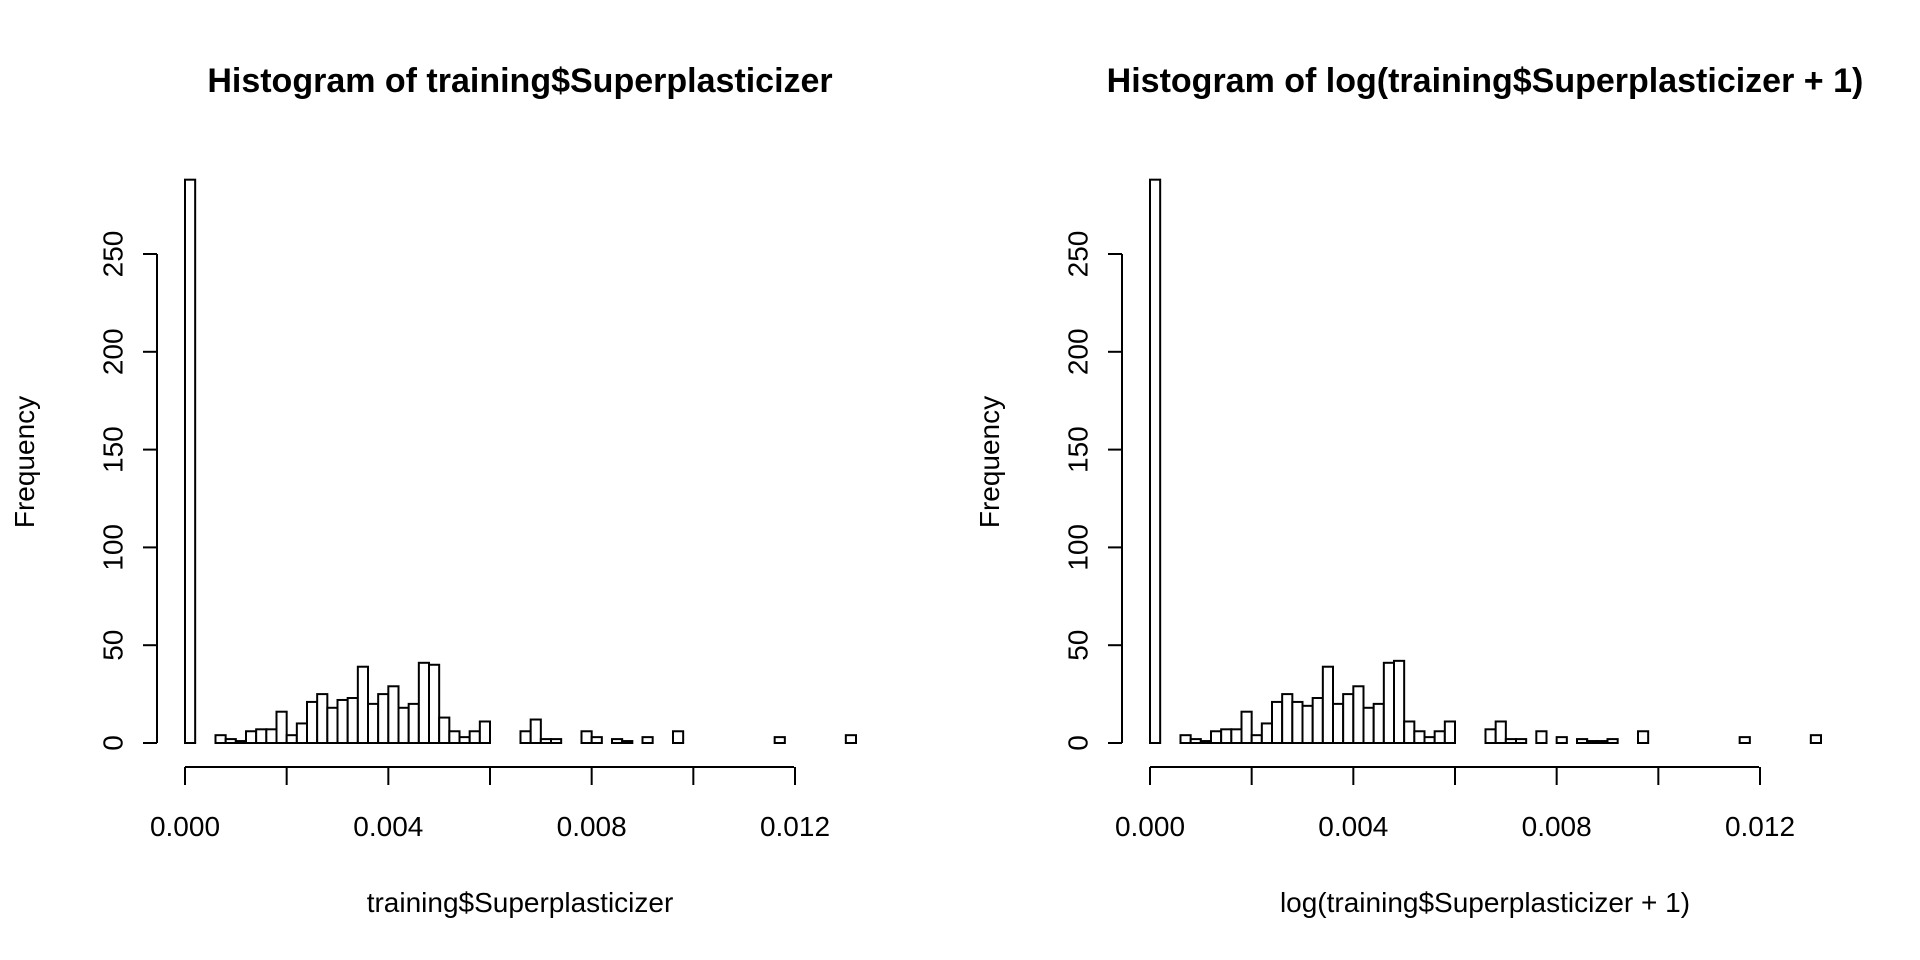 This screenshot has height=960, width=1920. Describe the element at coordinates (519, 81) in the screenshot. I see `chart-title: Histogram of training$Superplasticizer` at that location.